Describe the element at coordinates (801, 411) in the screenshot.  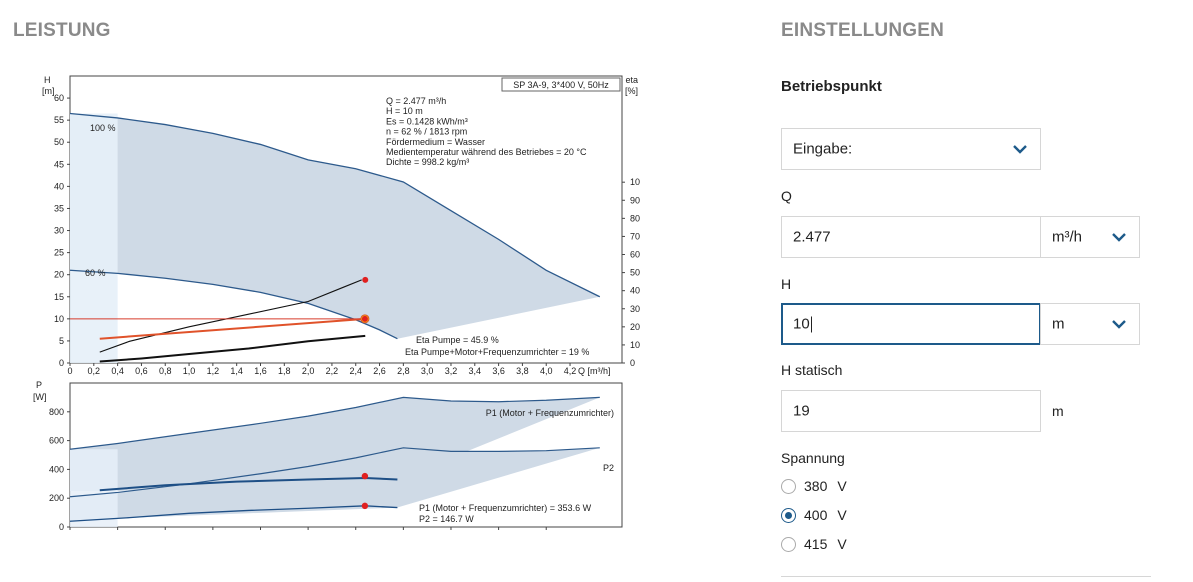
I see `h-static-input-value: 19` at that location.